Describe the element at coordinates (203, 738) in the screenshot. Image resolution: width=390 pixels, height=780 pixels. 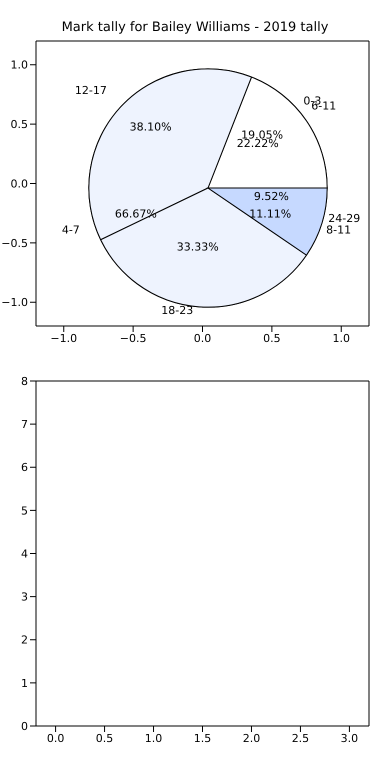
I see `x-tick-label: 1.5` at that location.